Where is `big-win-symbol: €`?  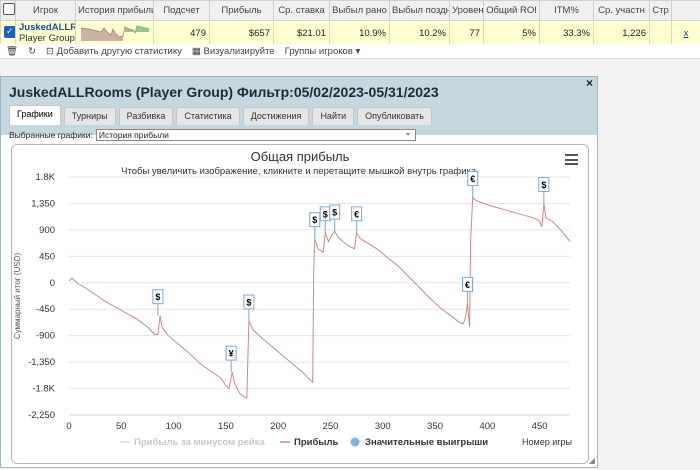
big-win-symbol: € is located at coordinates (356, 214).